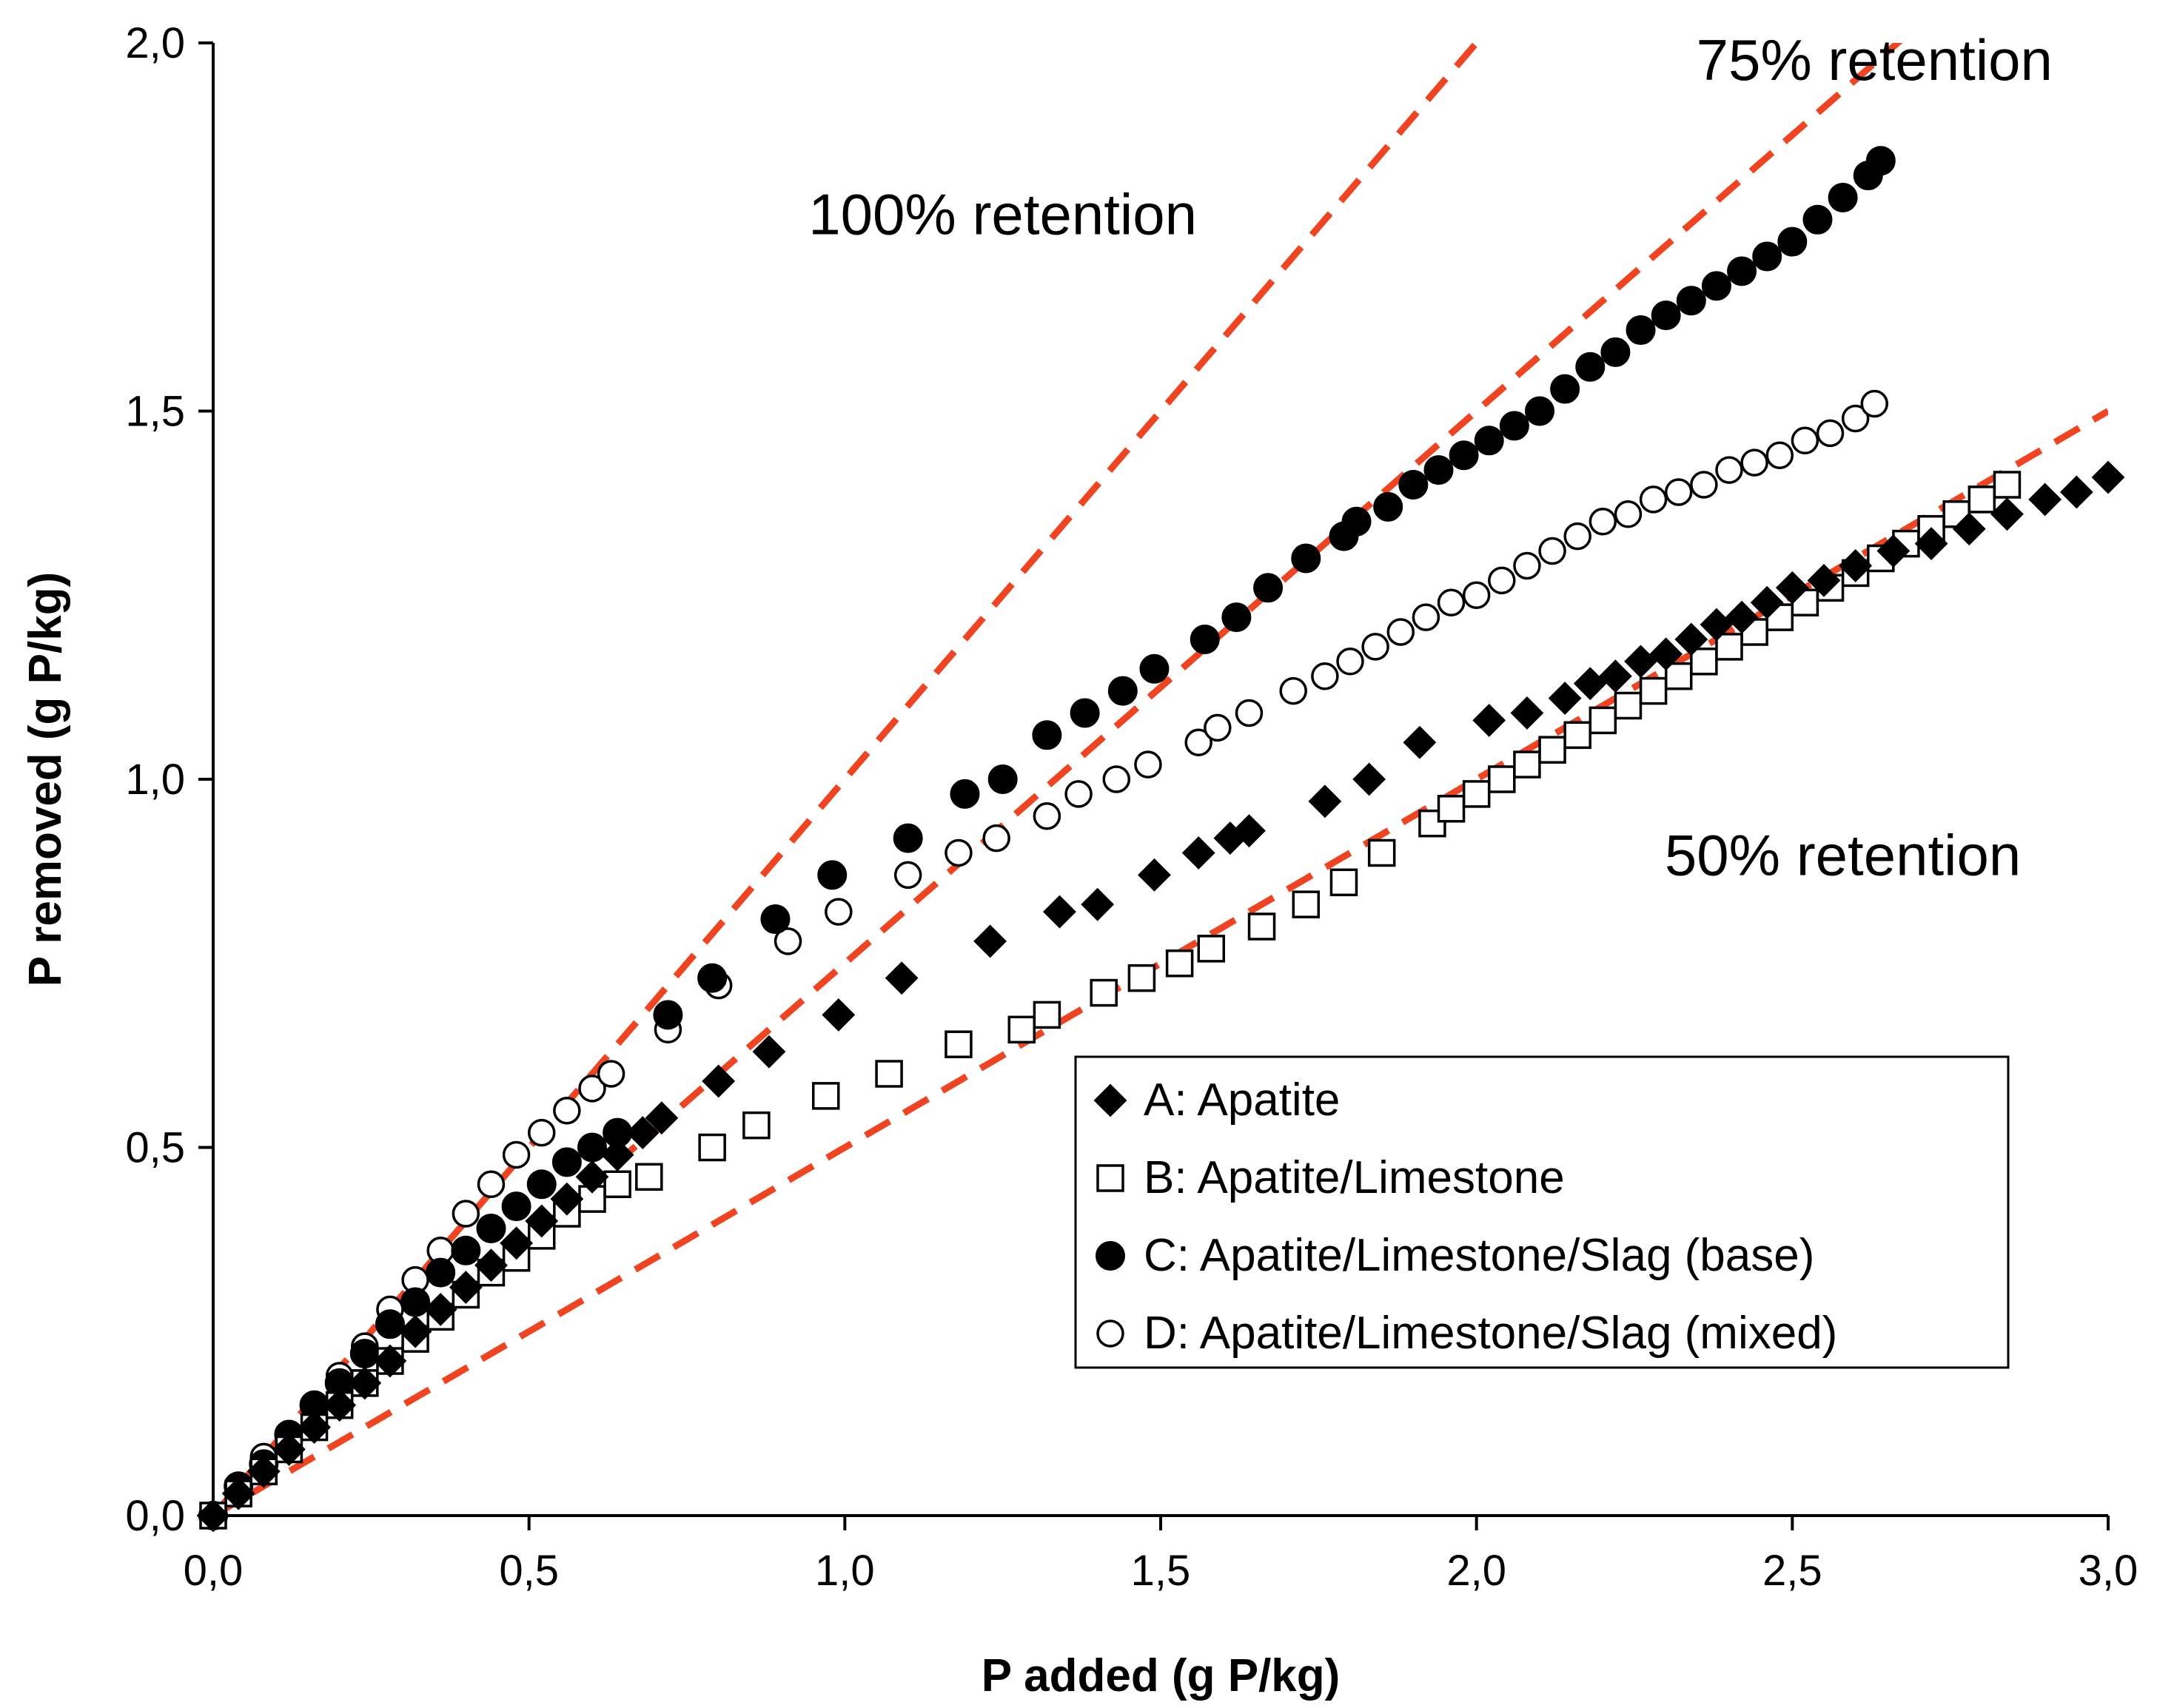 This screenshot has height=1708, width=2157. I want to click on legend-label-b: B: Apatite/Limestone, so click(1354, 1177).